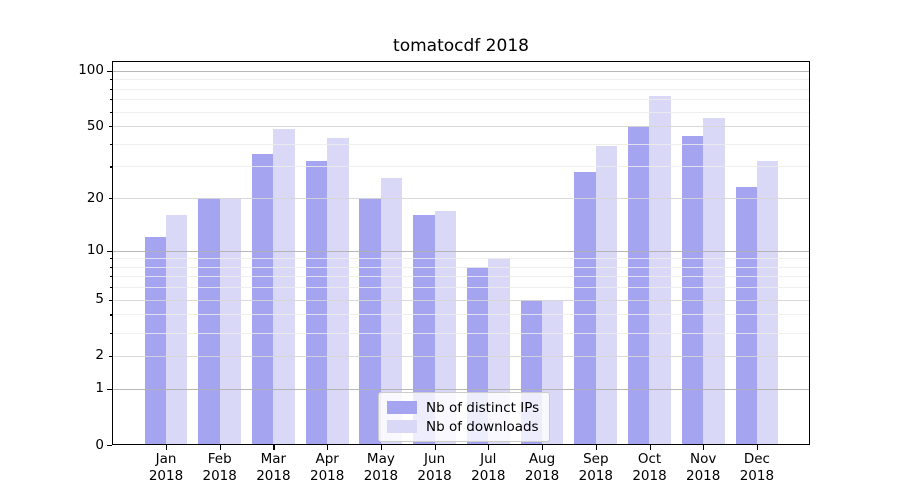 This screenshot has width=900, height=500. I want to click on legend-swatch-distinct-ips, so click(402, 407).